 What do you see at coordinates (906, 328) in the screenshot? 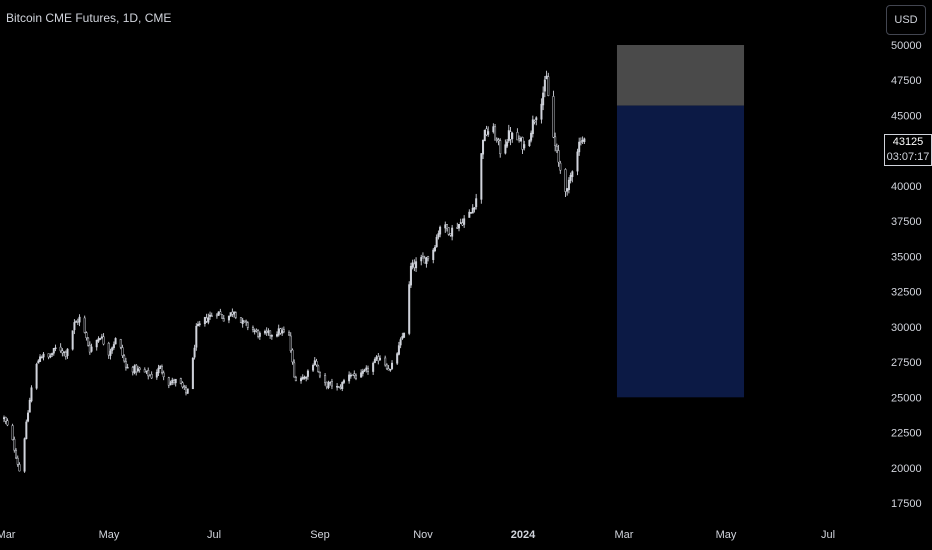
I see `y-tick-label: 30000` at bounding box center [906, 328].